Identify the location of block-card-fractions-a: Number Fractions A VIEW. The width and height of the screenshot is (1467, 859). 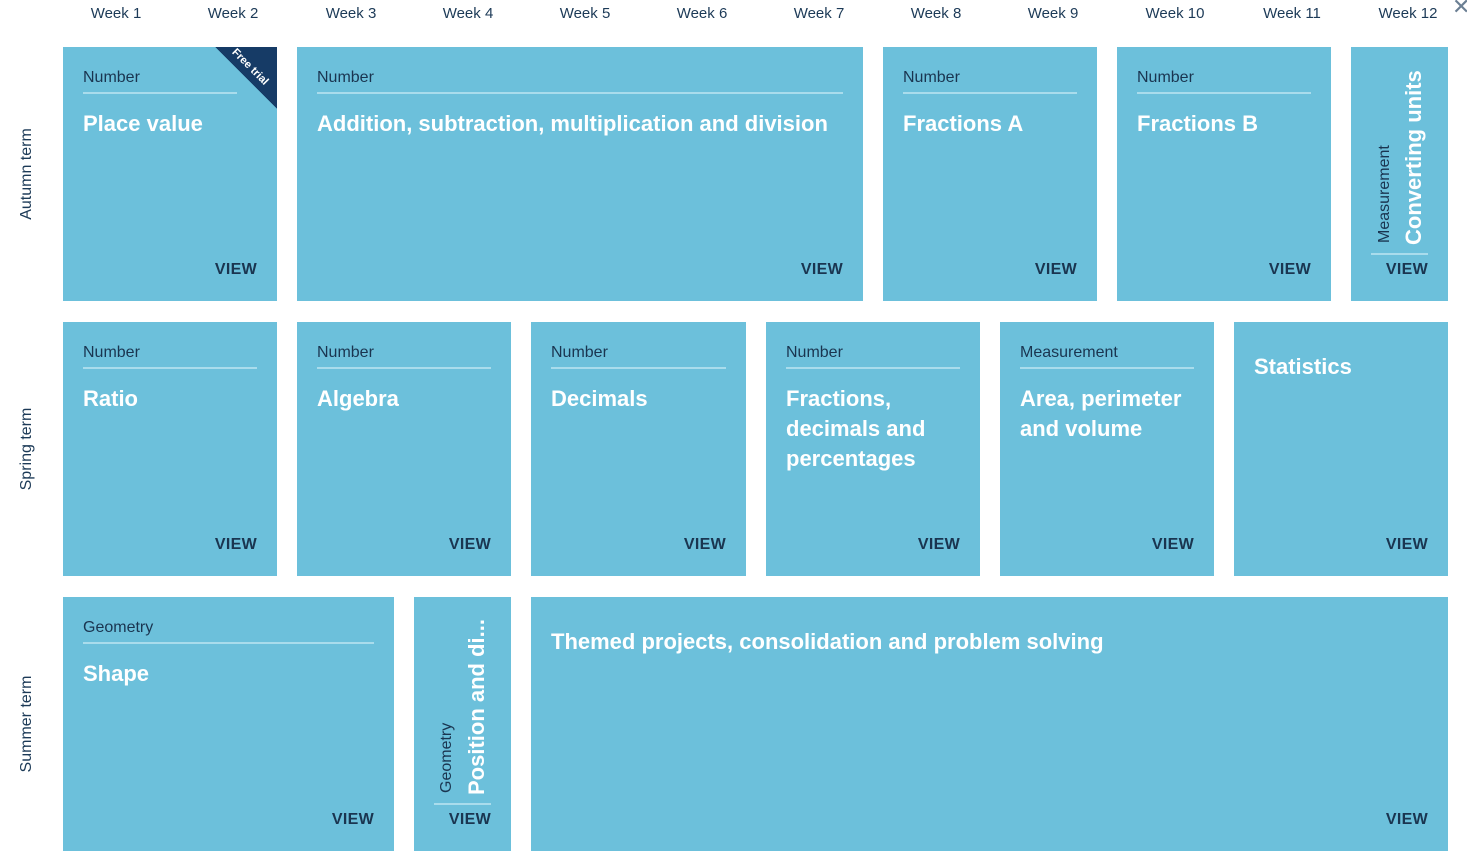
(990, 174).